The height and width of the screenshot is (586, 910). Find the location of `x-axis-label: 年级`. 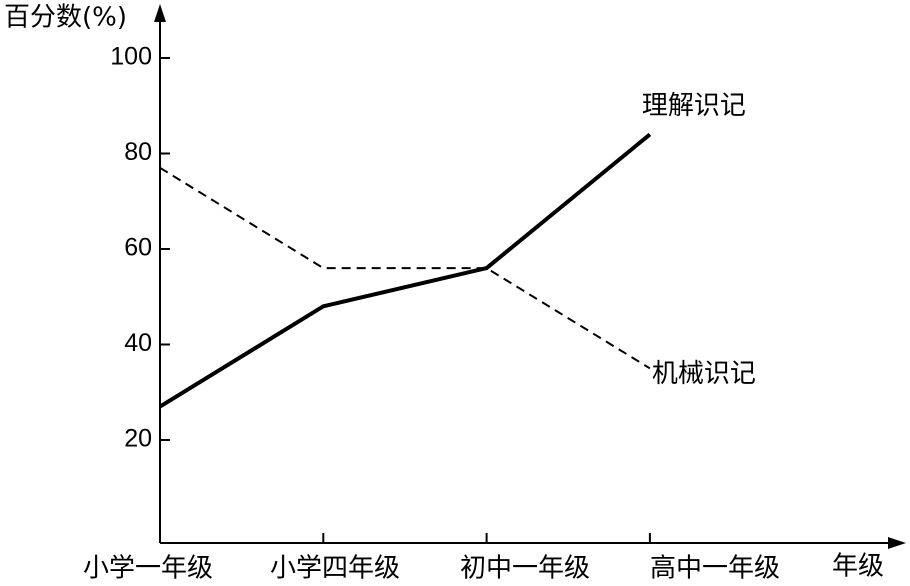

x-axis-label: 年级 is located at coordinates (858, 567).